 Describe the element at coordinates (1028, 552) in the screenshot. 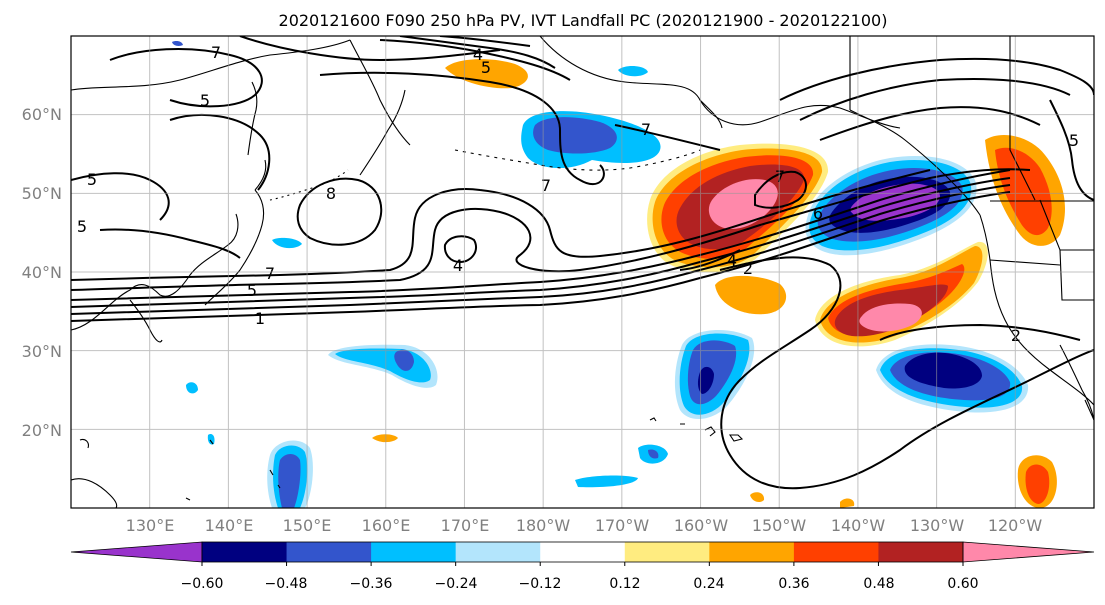

I see `colorbar-extend-high` at that location.